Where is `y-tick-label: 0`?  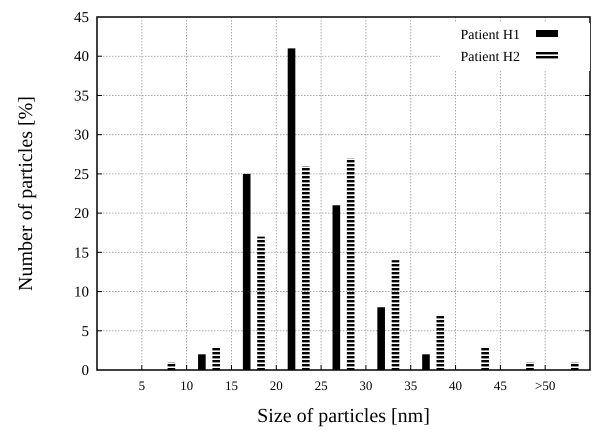 y-tick-label: 0 is located at coordinates (85, 371).